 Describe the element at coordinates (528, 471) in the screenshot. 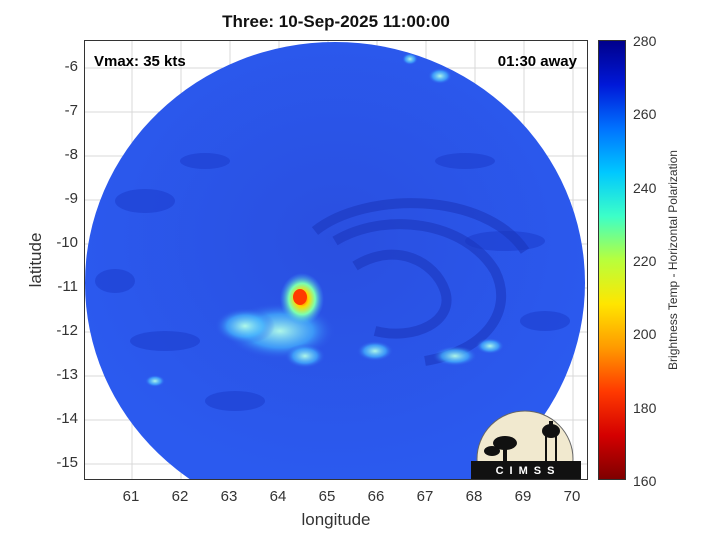

I see `logo-text: CIMSS` at that location.